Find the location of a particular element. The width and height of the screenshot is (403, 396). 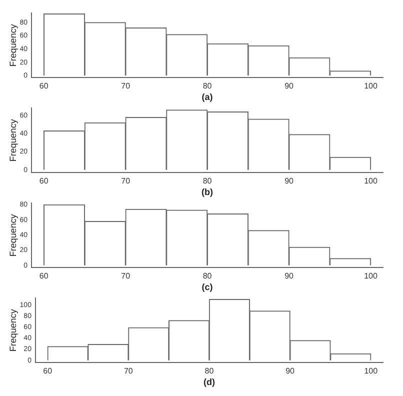

x-axis-title: (d) is located at coordinates (209, 382).